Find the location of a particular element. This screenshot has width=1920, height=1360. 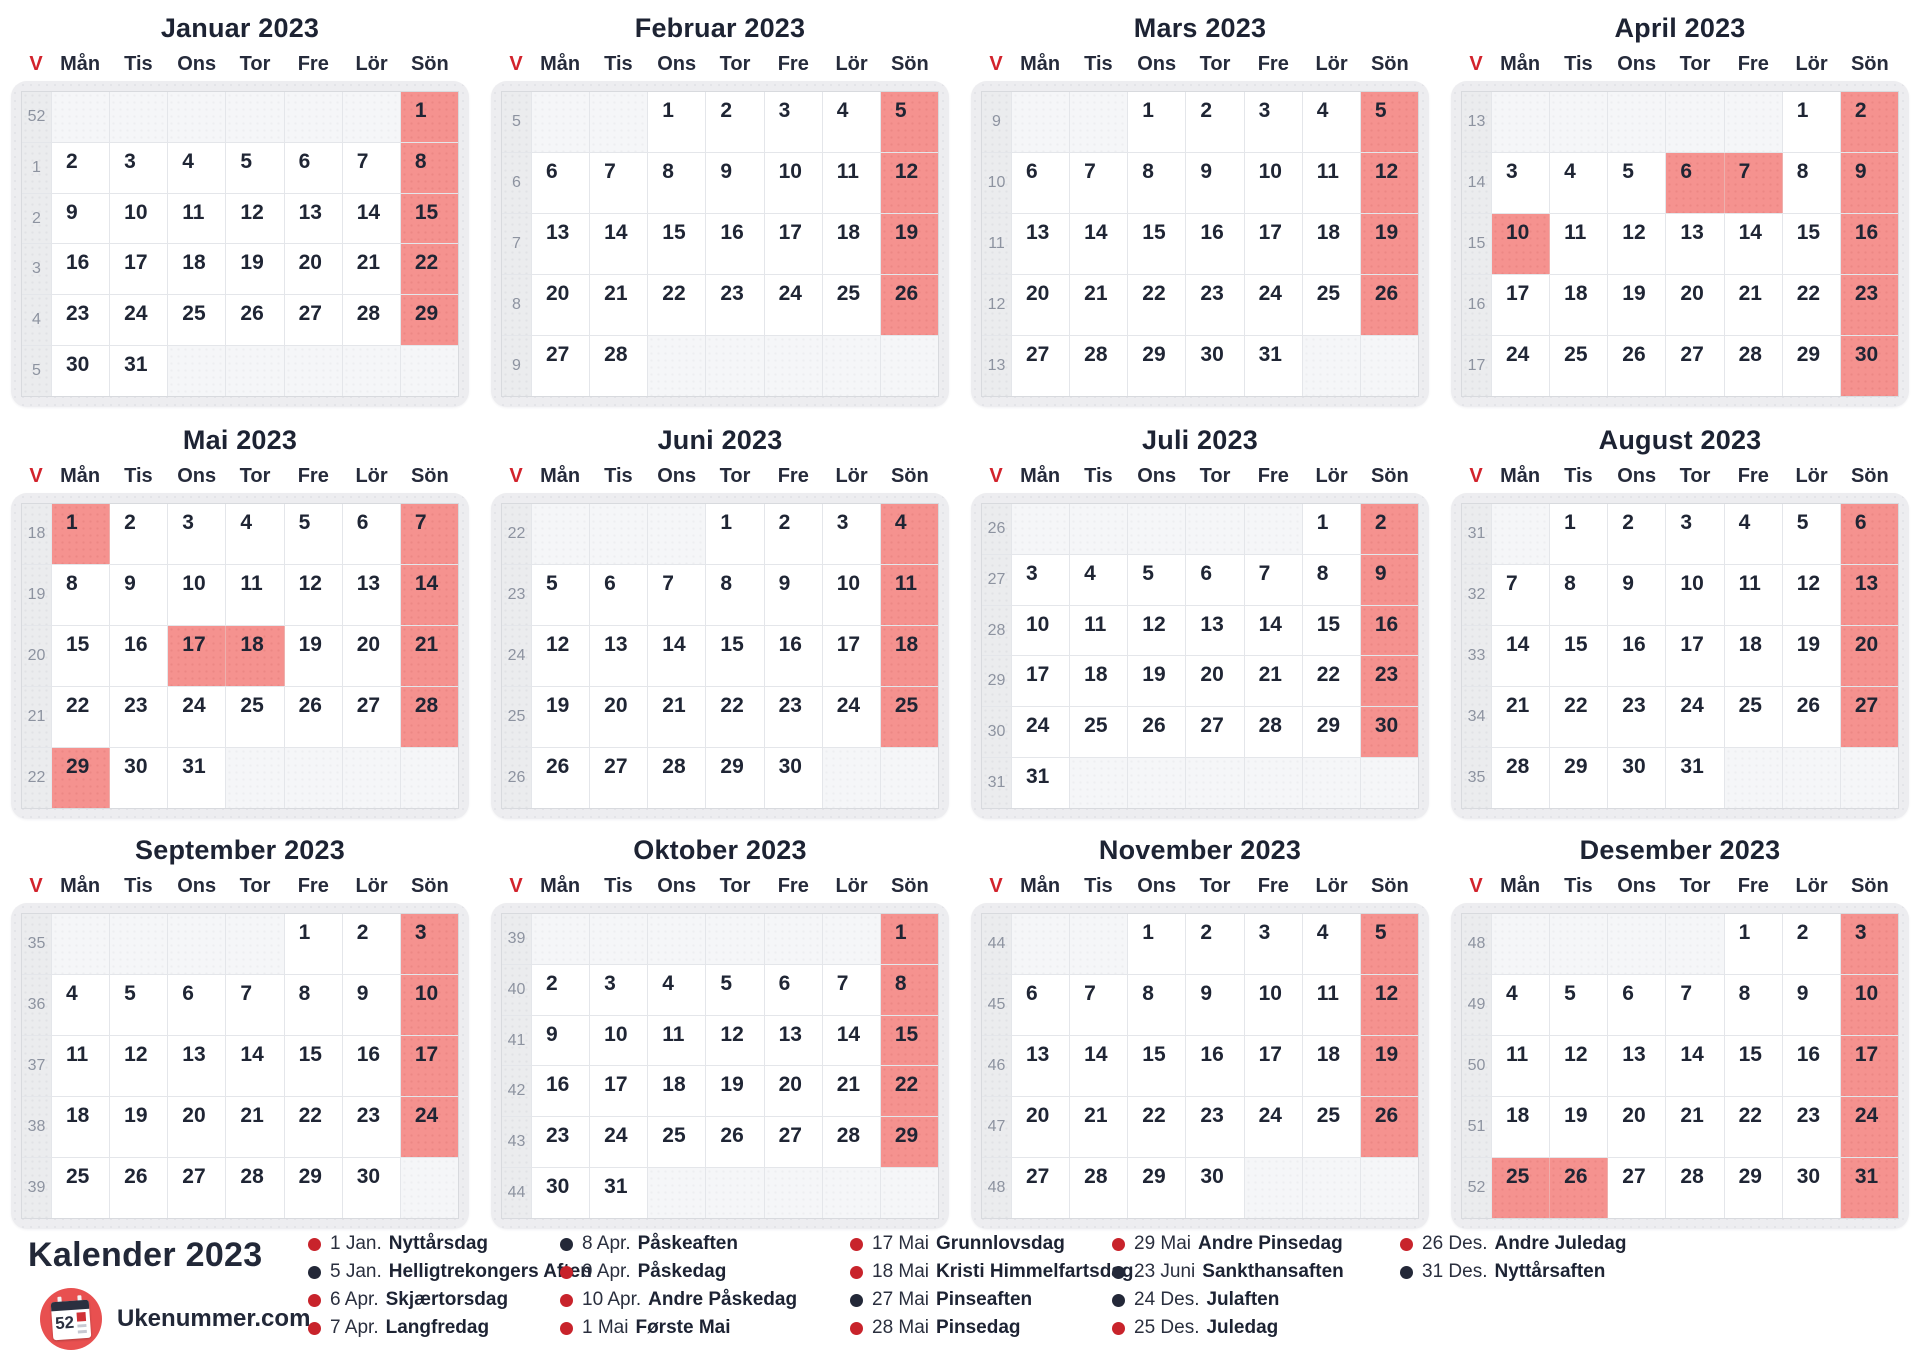

week-number-cell: 50 is located at coordinates (1477, 1066).